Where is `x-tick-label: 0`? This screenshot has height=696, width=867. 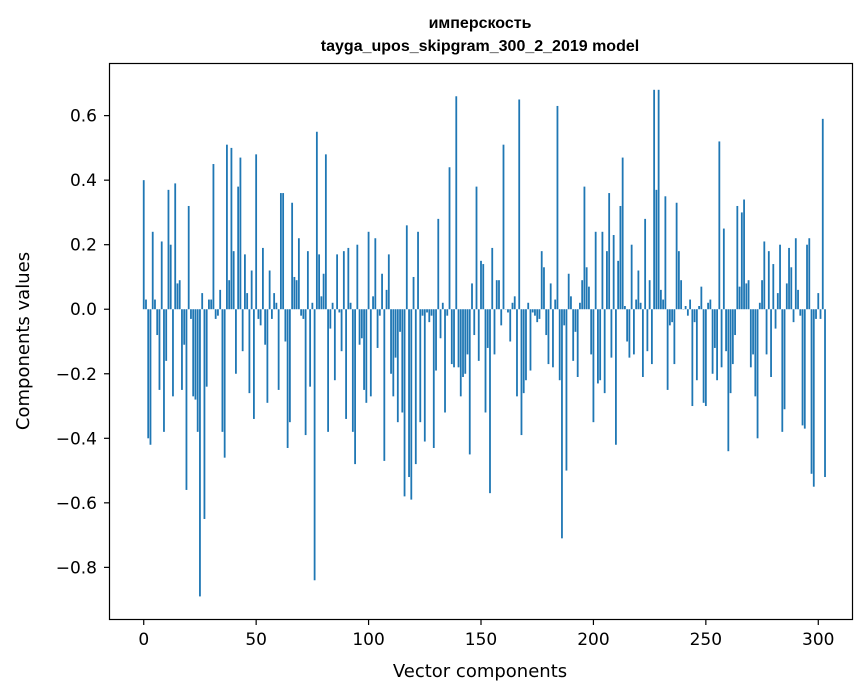
x-tick-label: 0 is located at coordinates (143, 640).